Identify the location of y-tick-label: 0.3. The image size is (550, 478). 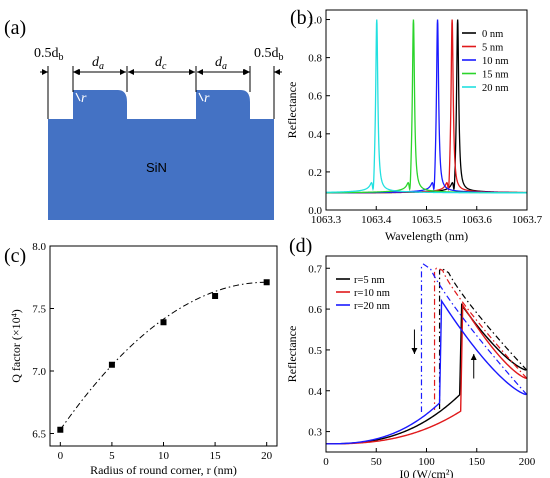
(315, 433).